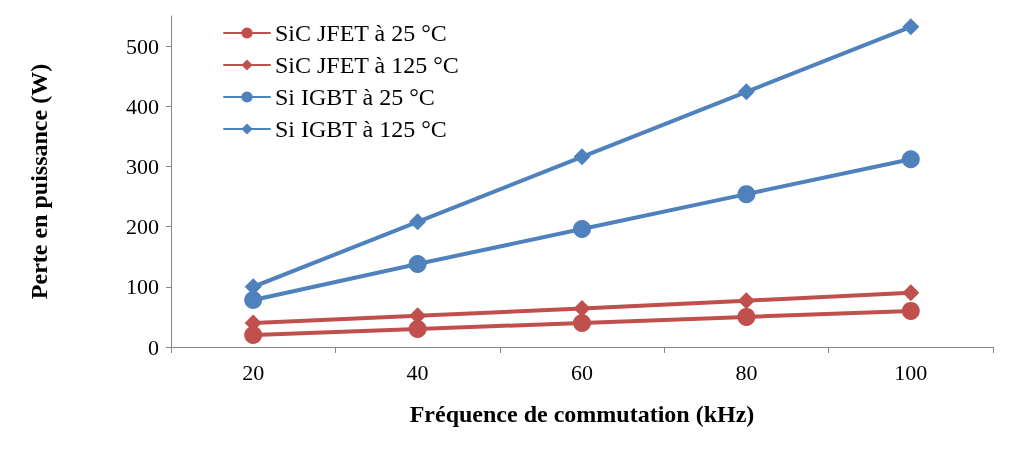 The image size is (1021, 450). What do you see at coordinates (746, 372) in the screenshot?
I see `x-tick-label: 80` at bounding box center [746, 372].